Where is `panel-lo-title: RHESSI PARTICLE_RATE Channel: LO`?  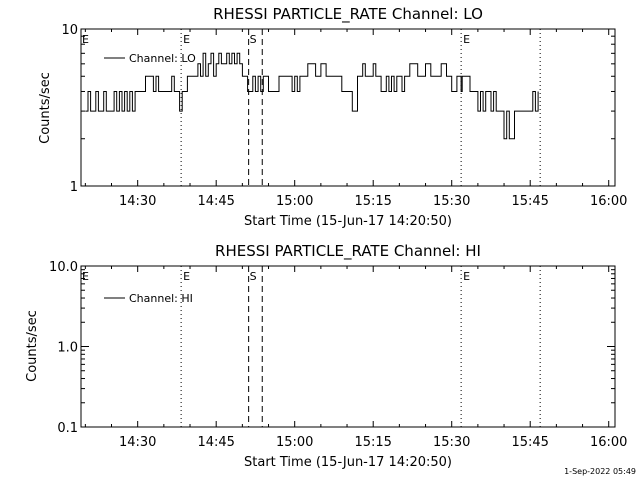
panel-lo-title: RHESSI PARTICLE_RATE Channel: LO is located at coordinates (348, 14).